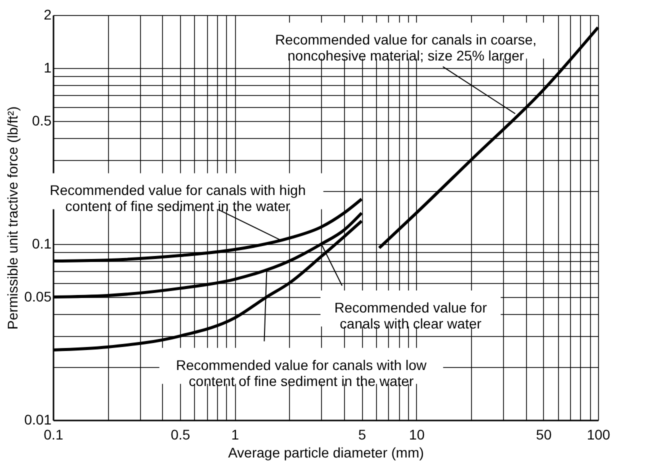 Image resolution: width=656 pixels, height=472 pixels. What do you see at coordinates (417, 434) in the screenshot?
I see `x-tick-label: 10` at bounding box center [417, 434].